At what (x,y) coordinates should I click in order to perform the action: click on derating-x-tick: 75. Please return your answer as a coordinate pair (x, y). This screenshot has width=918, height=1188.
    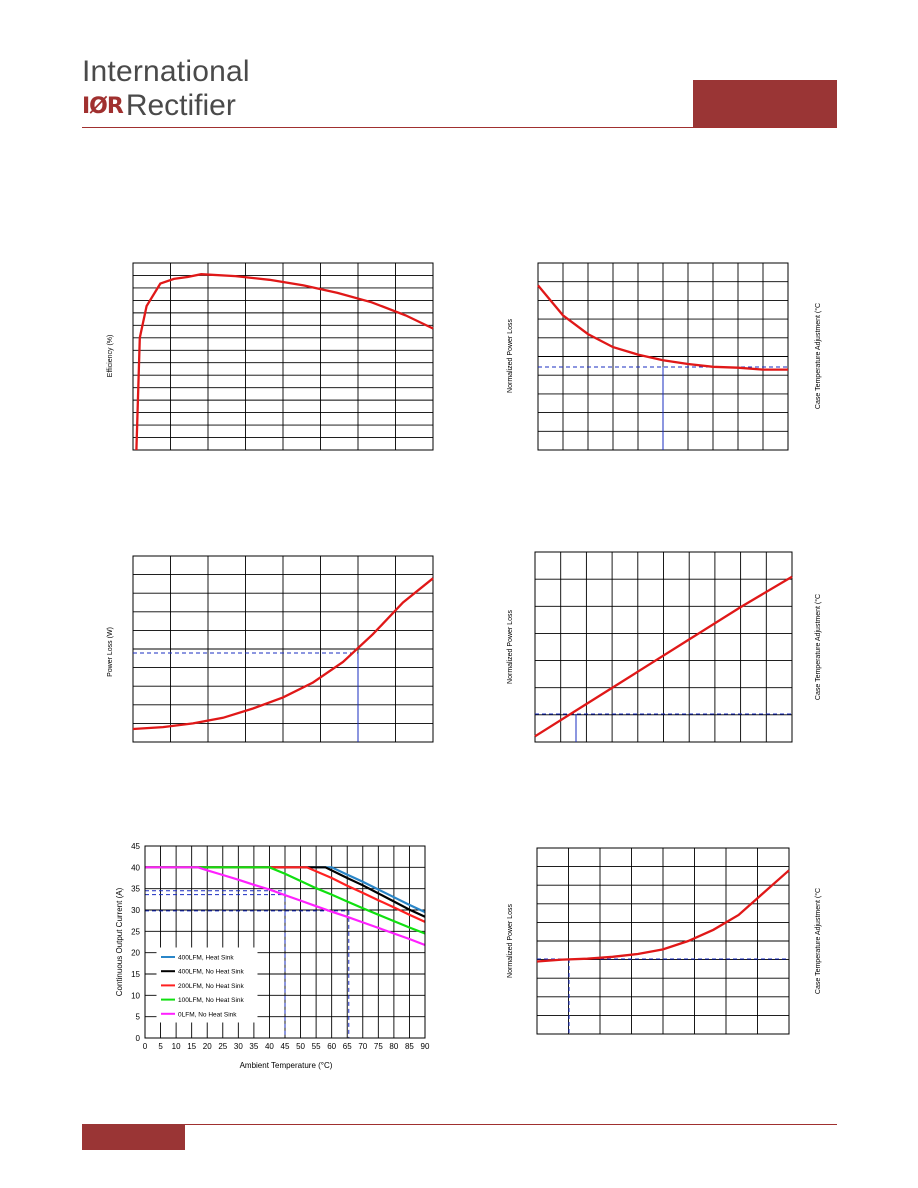
    Looking at the image, I should click on (378, 1046).